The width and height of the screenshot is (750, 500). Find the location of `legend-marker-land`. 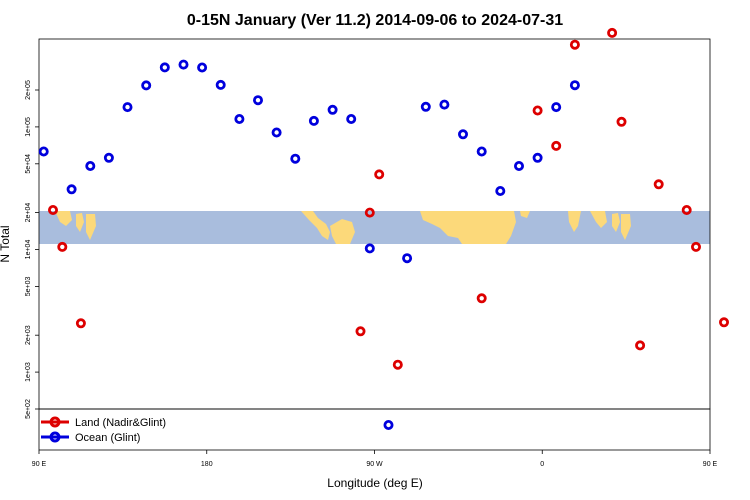

legend-marker-land is located at coordinates (55, 422).